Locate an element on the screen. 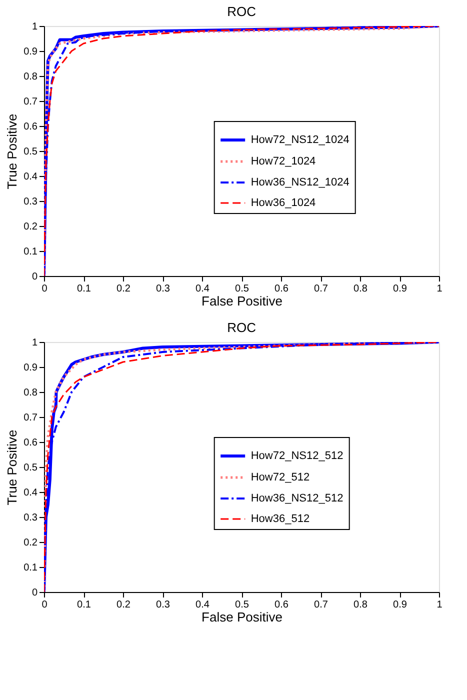 This screenshot has width=467, height=700. legend-label: How36_NS12_512 is located at coordinates (297, 498).